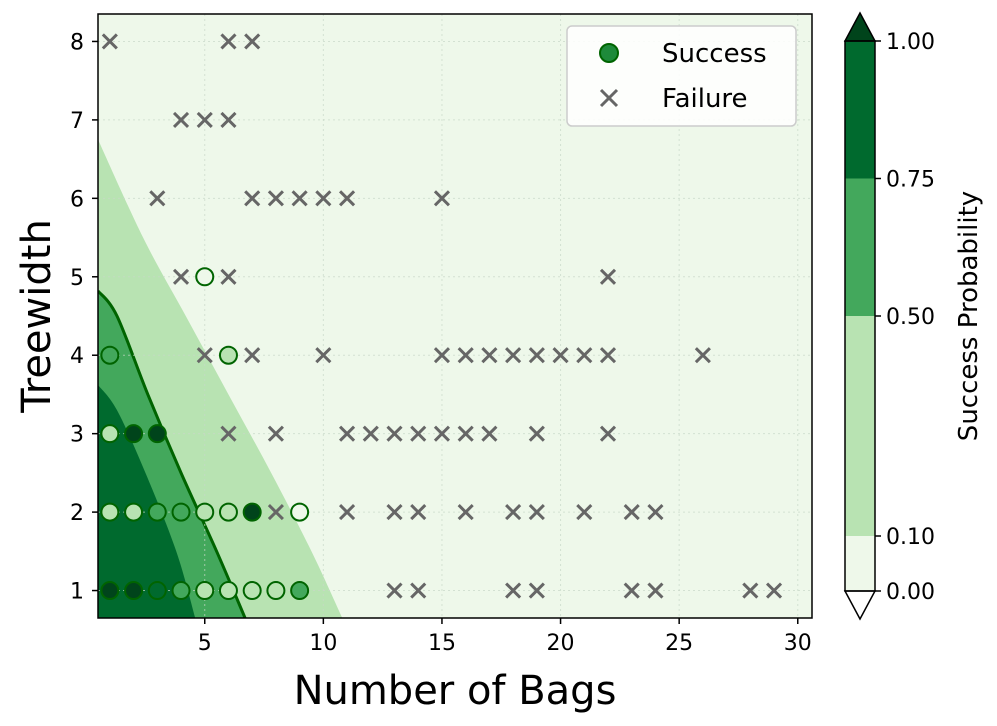 This screenshot has height=726, width=997. Describe the element at coordinates (77, 121) in the screenshot. I see `y-tick-label: 7` at that location.